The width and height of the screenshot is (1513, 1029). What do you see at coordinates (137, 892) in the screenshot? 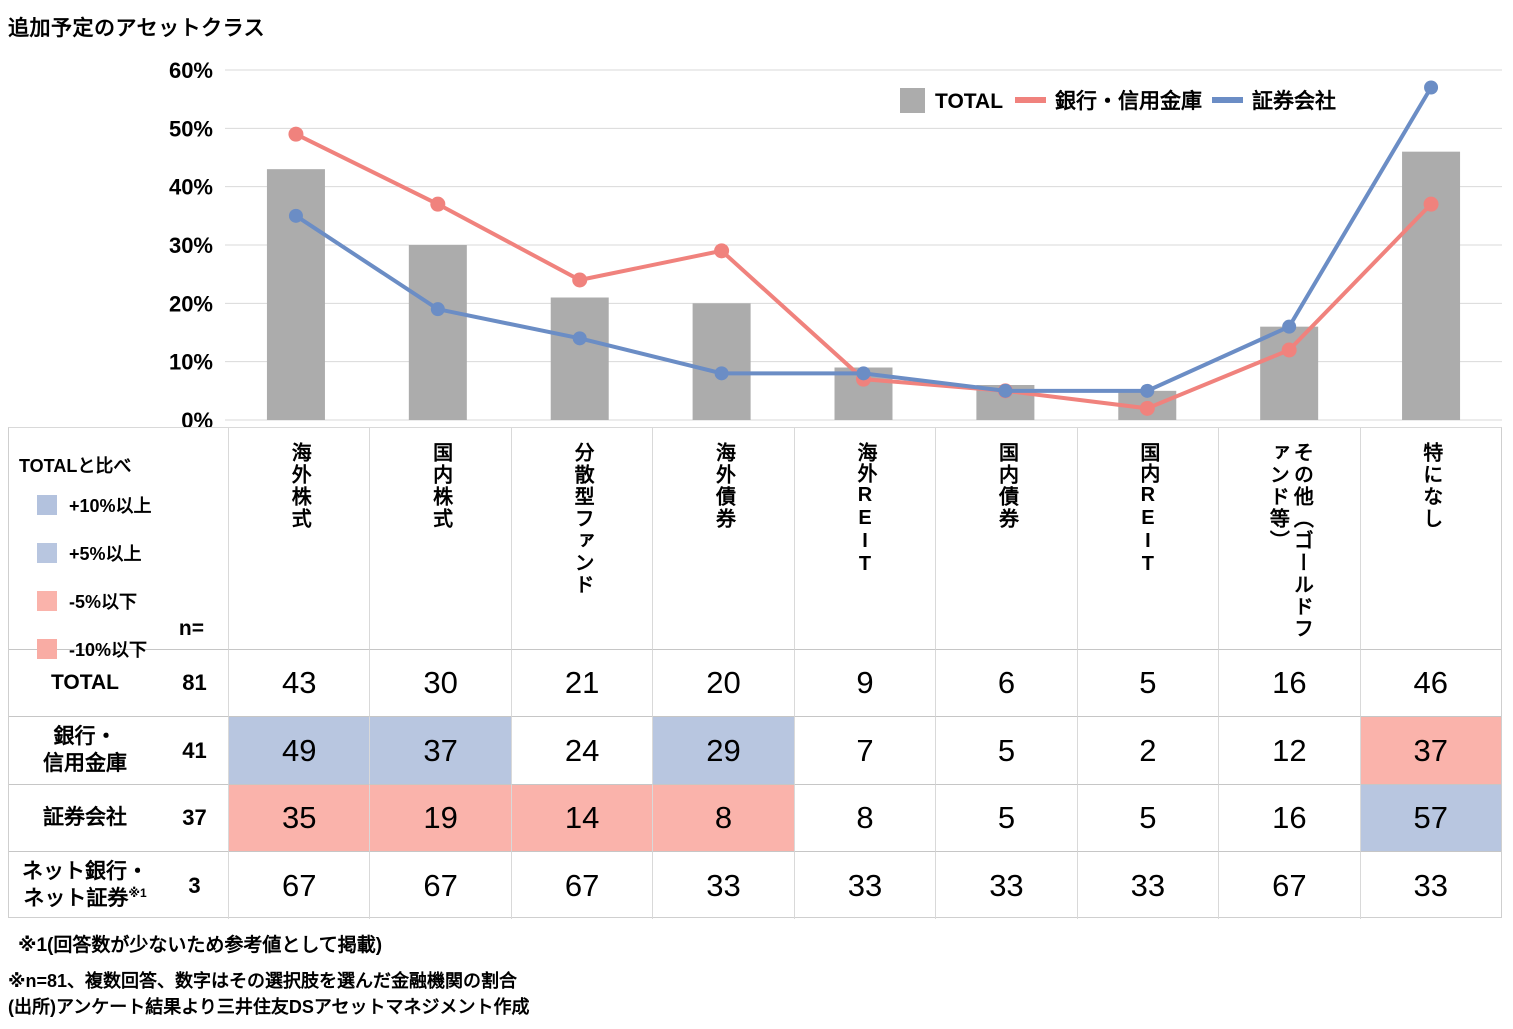
I see `footnote-marker: ※1` at bounding box center [137, 892].